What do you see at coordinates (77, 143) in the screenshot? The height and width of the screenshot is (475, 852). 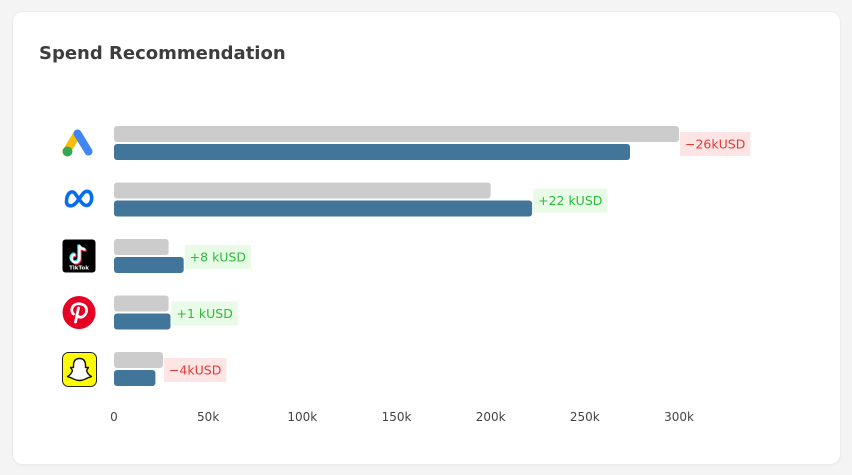 I see `google-ads-icon` at bounding box center [77, 143].